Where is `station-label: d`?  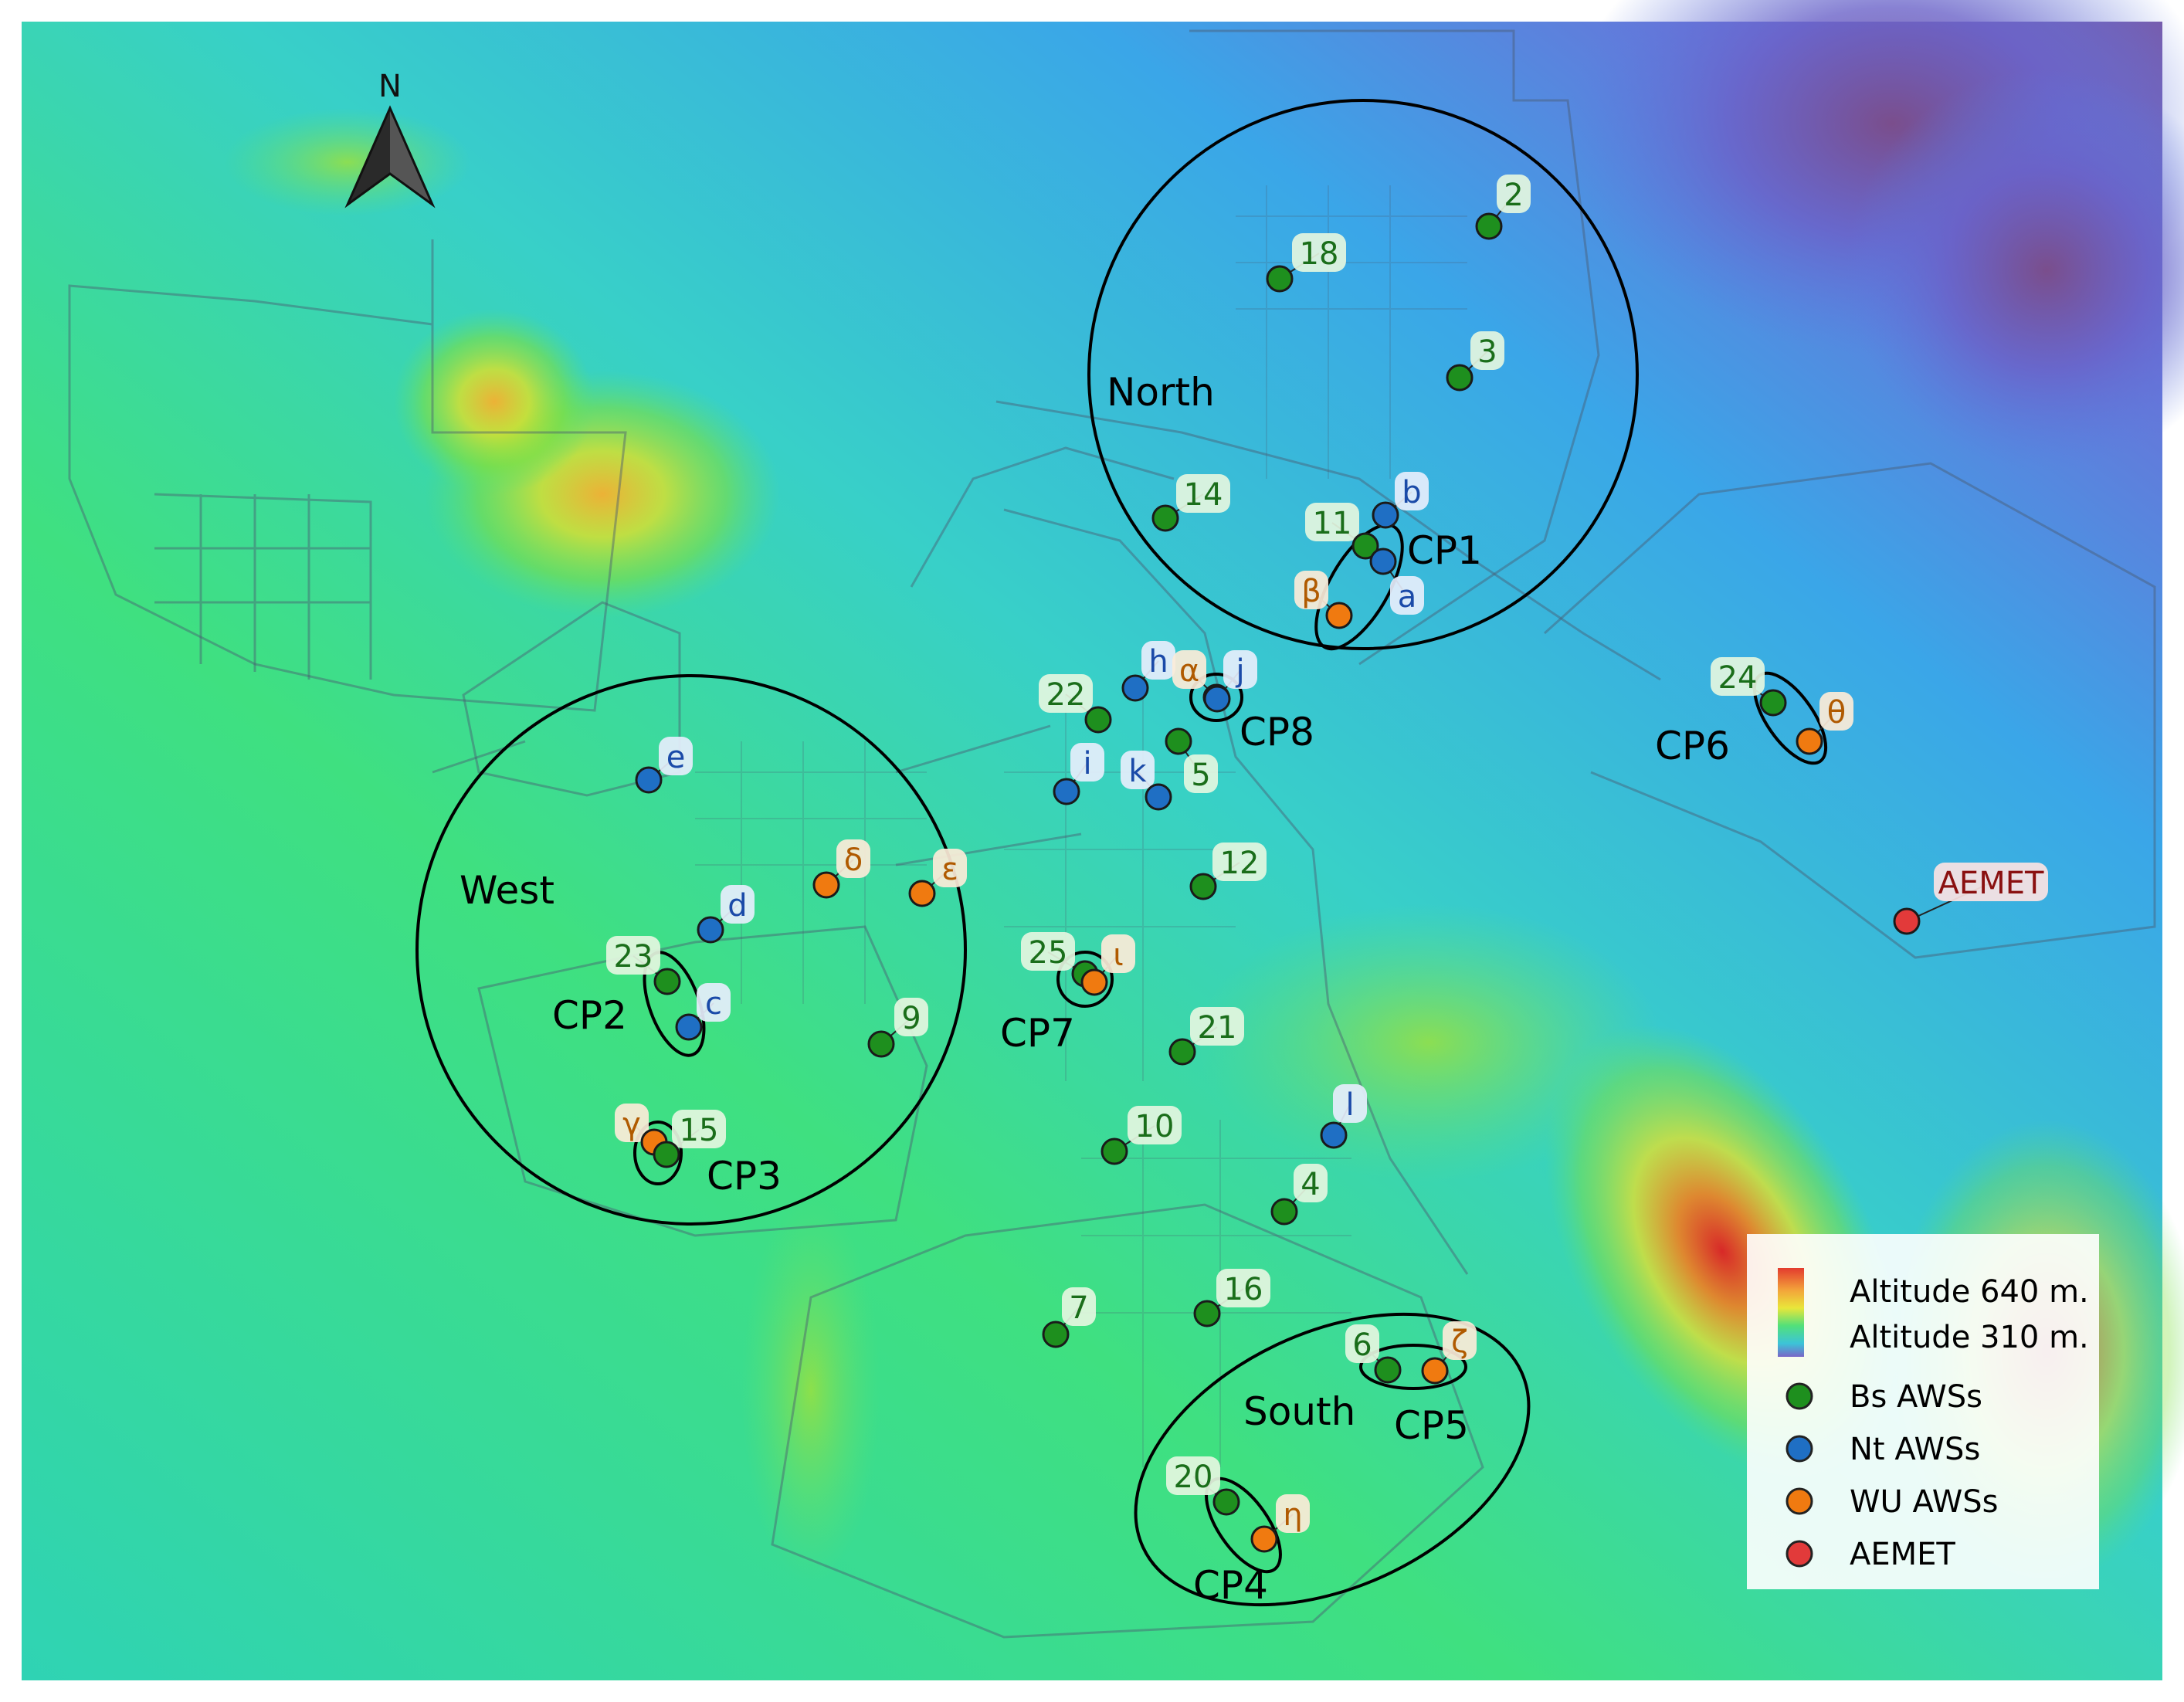
station-label: d is located at coordinates (737, 906).